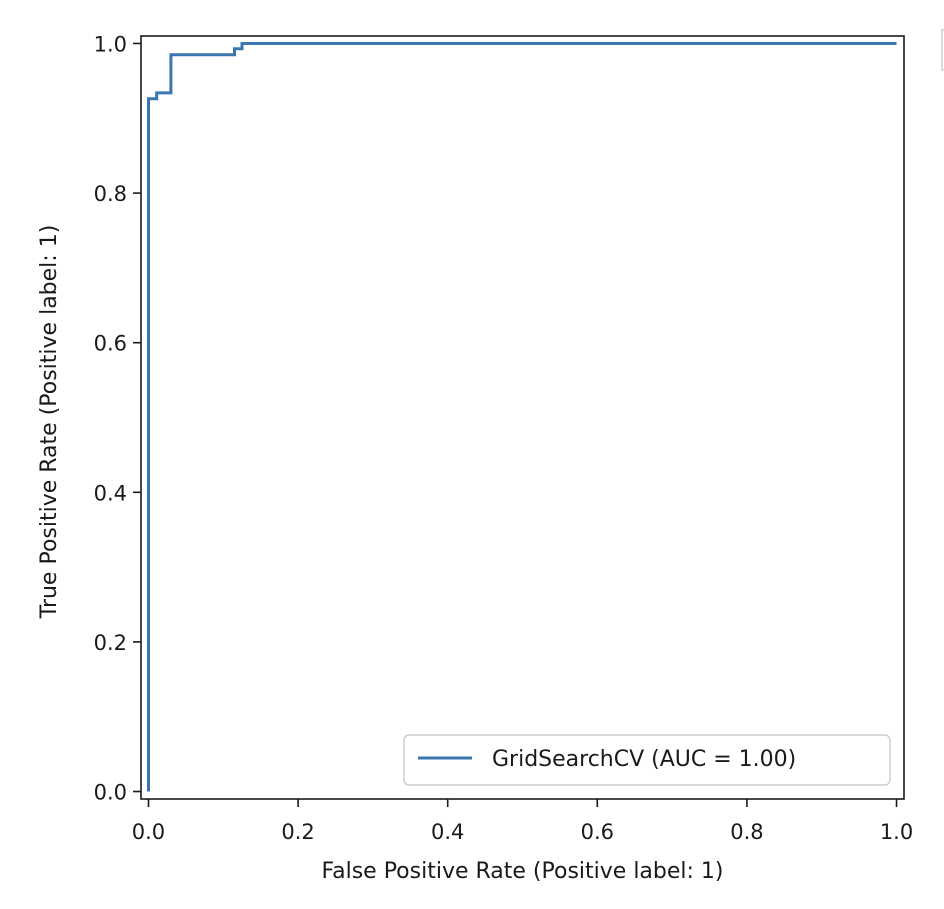  What do you see at coordinates (49, 422) in the screenshot?
I see `y-axis-label: True Positive Rate (Positive label: 1)` at bounding box center [49, 422].